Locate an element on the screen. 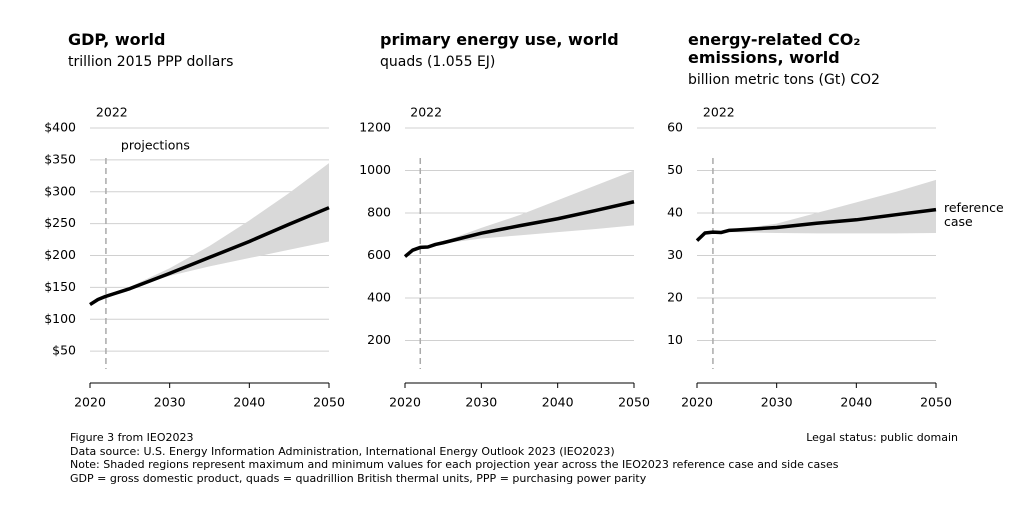  y-tick-label: 800 is located at coordinates (379, 212).